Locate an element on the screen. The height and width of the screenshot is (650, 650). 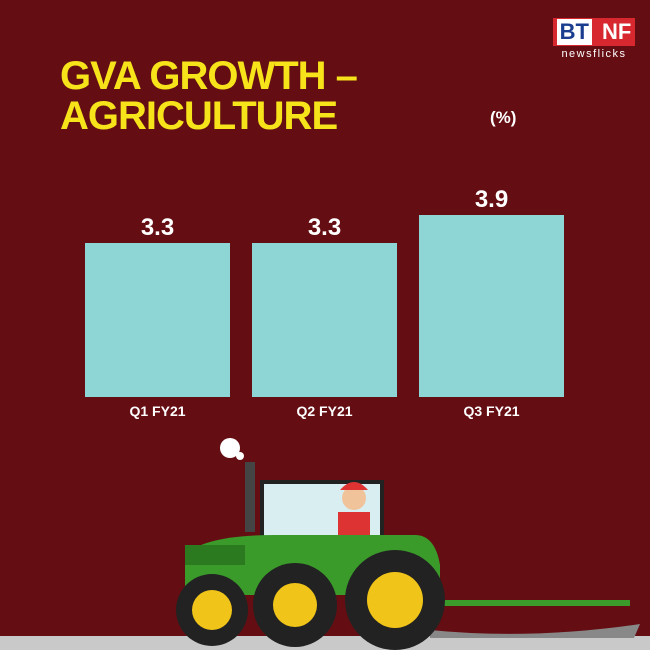
farmer-head is located at coordinates (354, 498).